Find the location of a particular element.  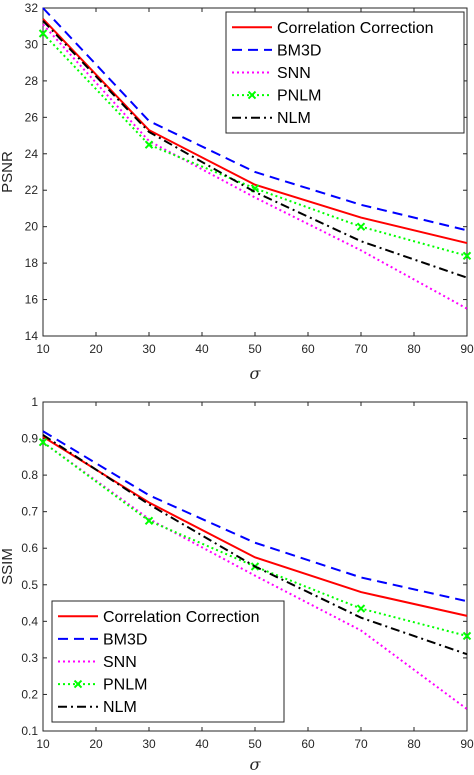

y-tick-label: 22 is located at coordinates (32, 190).